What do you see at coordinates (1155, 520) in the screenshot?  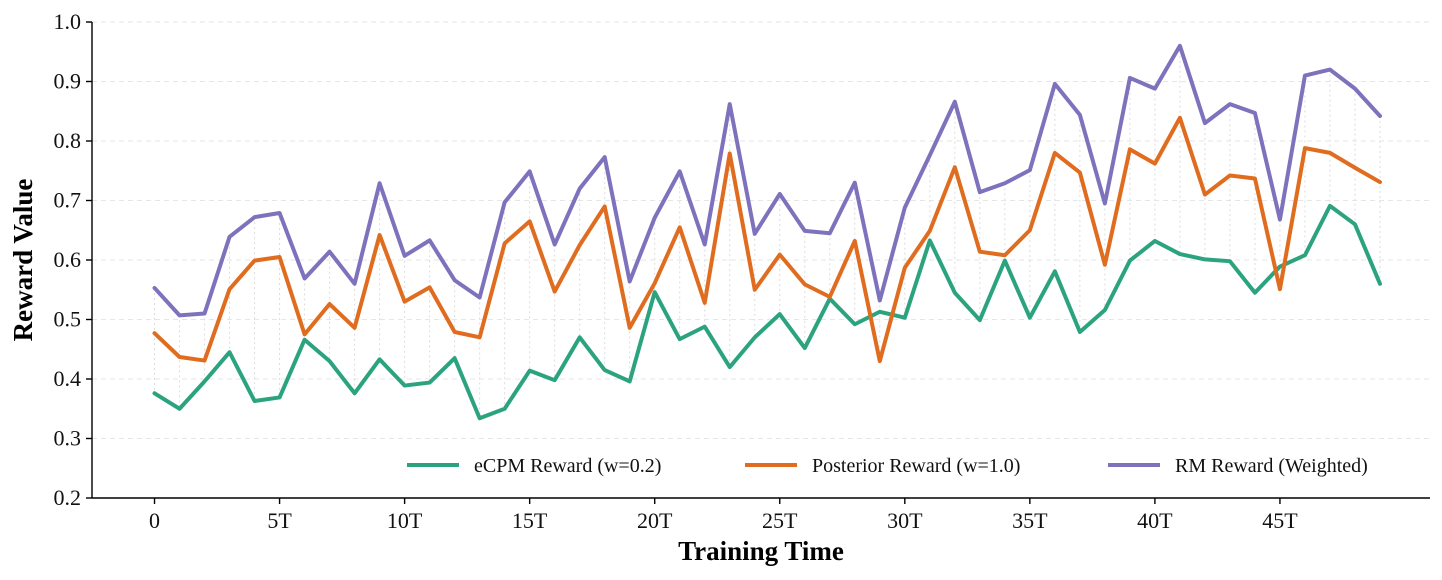 I see `x-tick-label: 40T` at bounding box center [1155, 520].